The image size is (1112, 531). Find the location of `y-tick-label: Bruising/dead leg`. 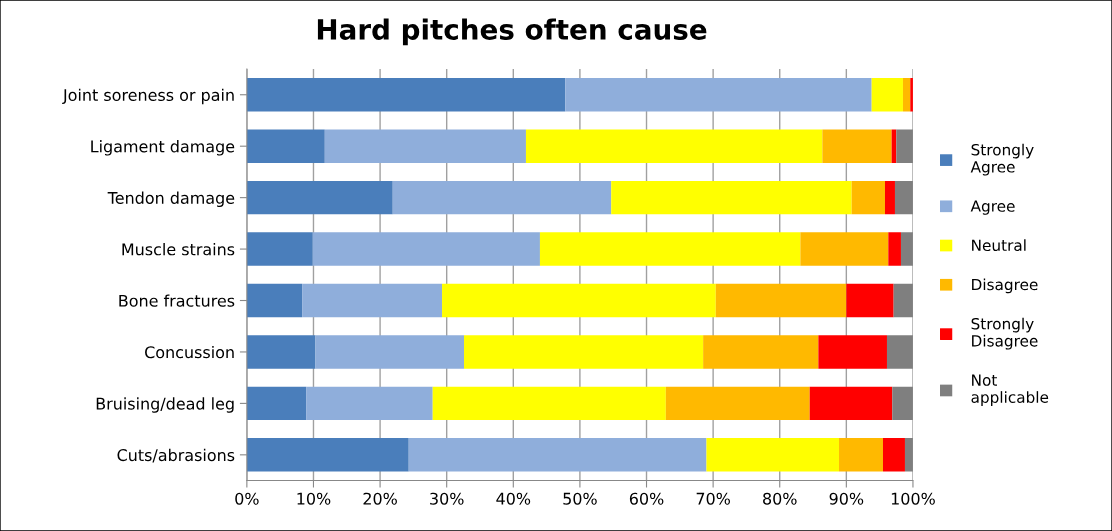

y-tick-label: Bruising/dead leg is located at coordinates (165, 405).